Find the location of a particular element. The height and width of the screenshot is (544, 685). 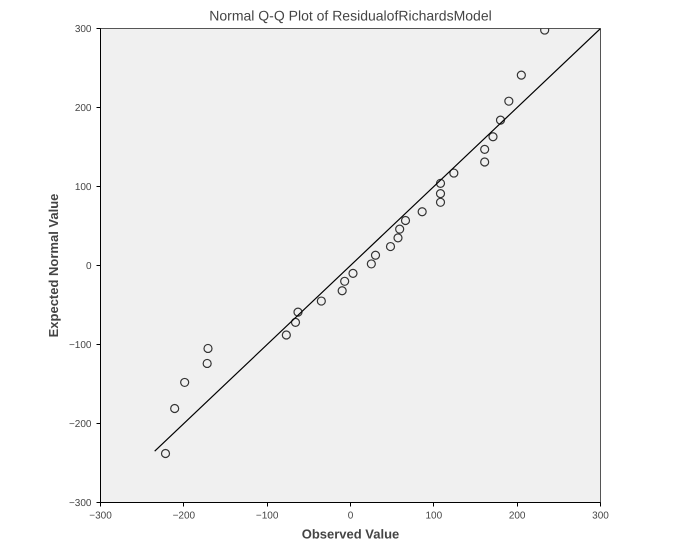

y-tick-label: 100 is located at coordinates (83, 187).